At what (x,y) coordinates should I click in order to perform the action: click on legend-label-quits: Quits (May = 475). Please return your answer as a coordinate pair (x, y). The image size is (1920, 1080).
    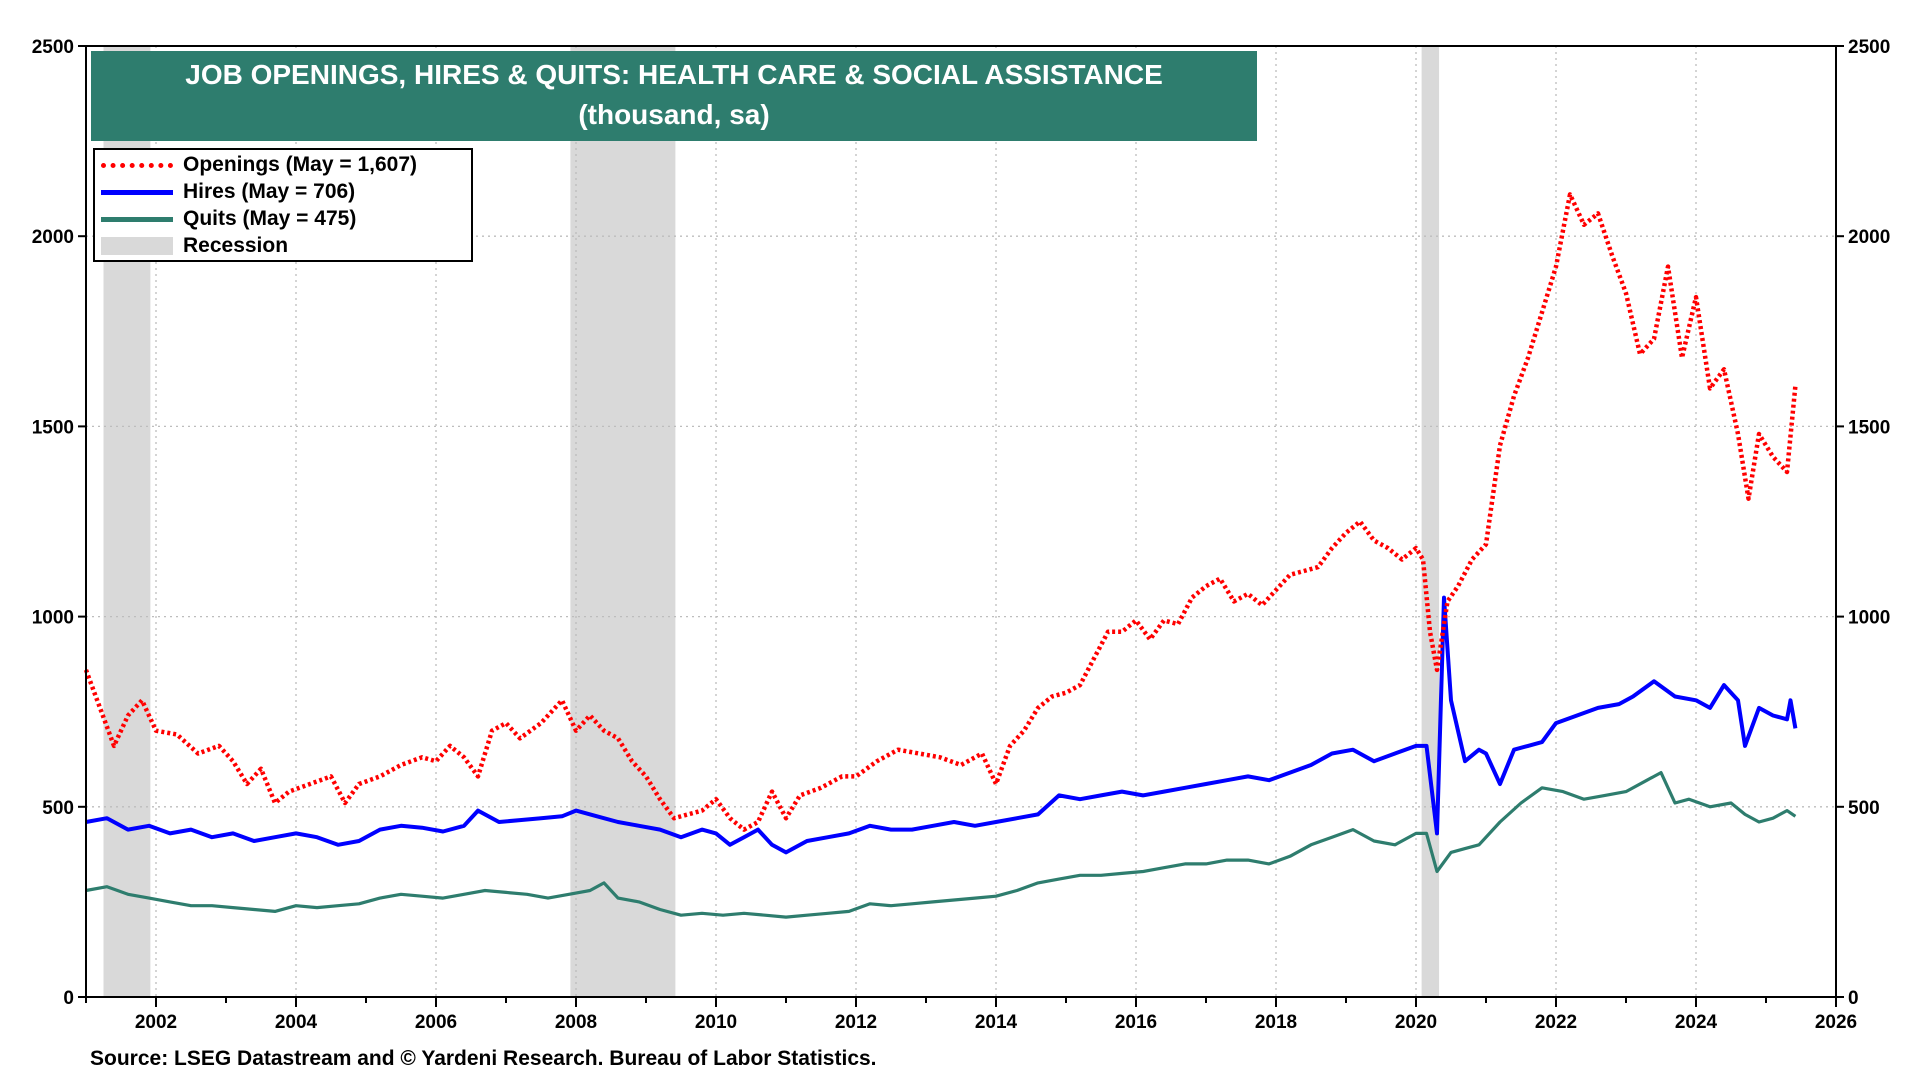
    Looking at the image, I should click on (270, 218).